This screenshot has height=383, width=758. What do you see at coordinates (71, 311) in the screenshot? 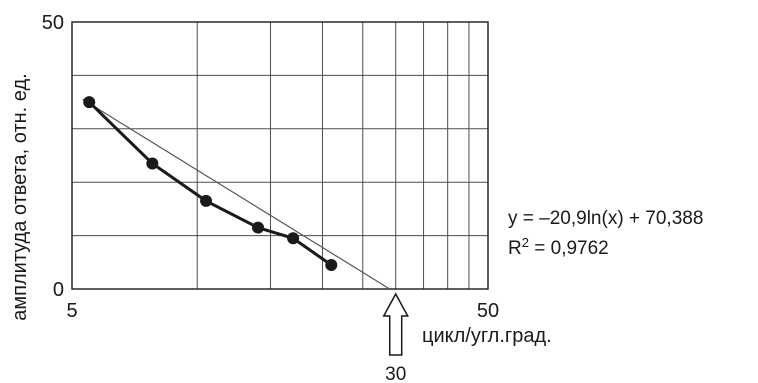
I see `x-tick-label: 5` at bounding box center [71, 311].